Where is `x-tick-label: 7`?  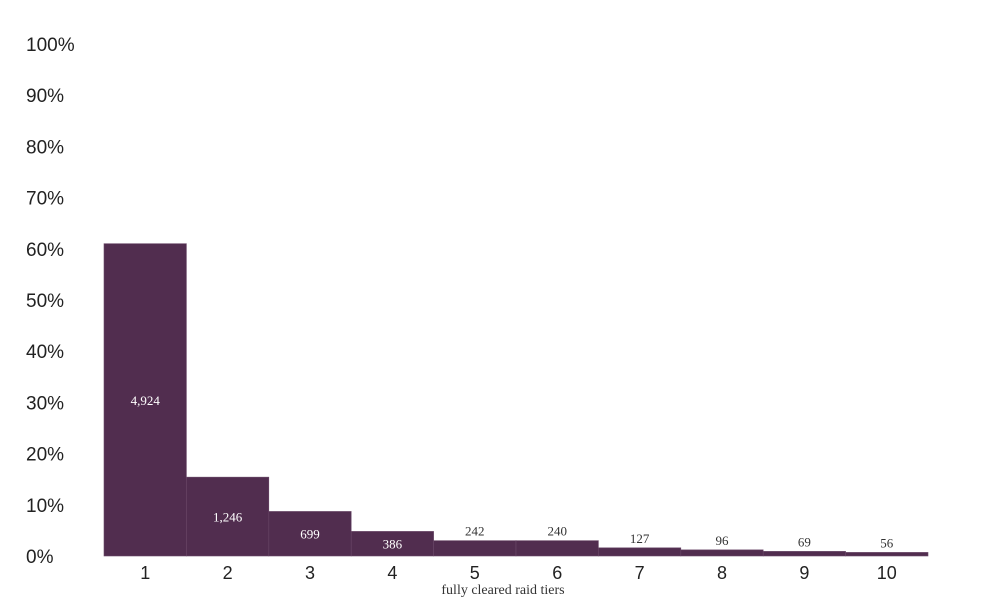
x-tick-label: 7 is located at coordinates (640, 573).